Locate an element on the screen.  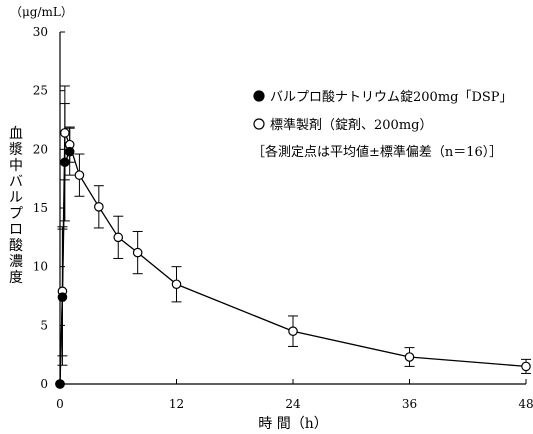
x-axis-label: 時 間（h） is located at coordinates (292, 424).